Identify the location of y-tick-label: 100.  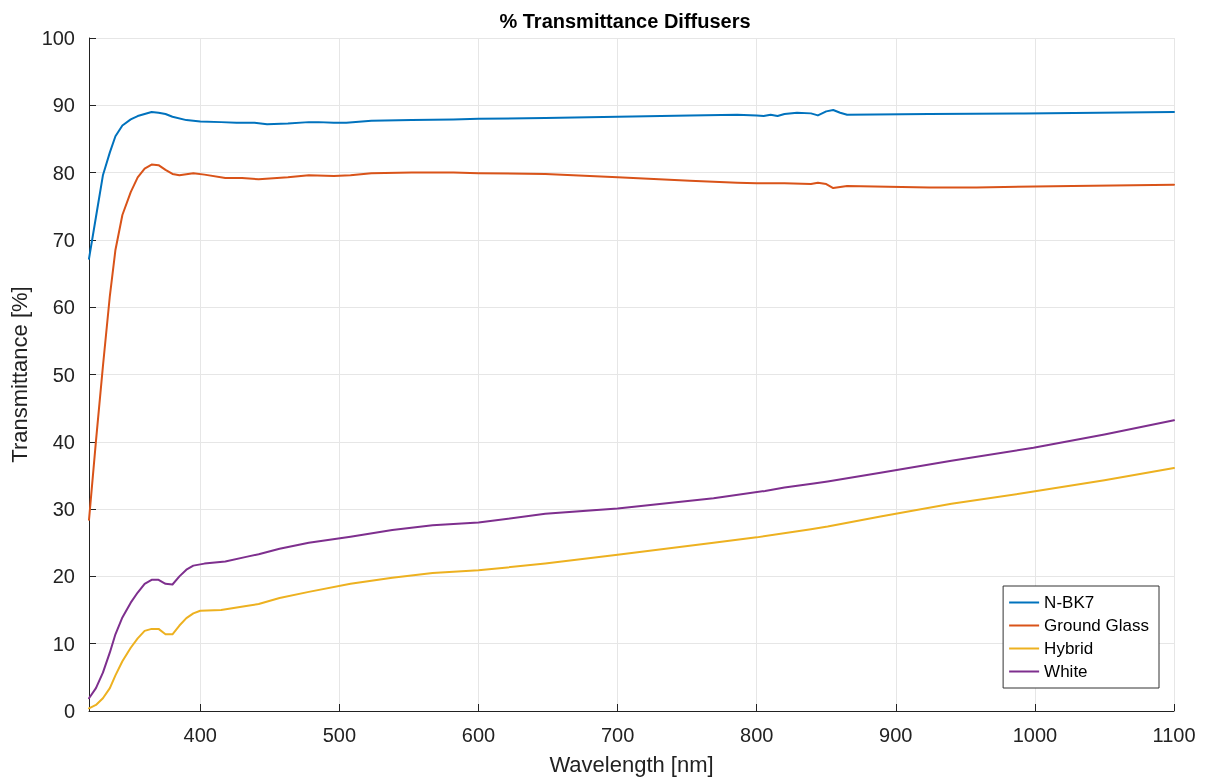
(58, 38).